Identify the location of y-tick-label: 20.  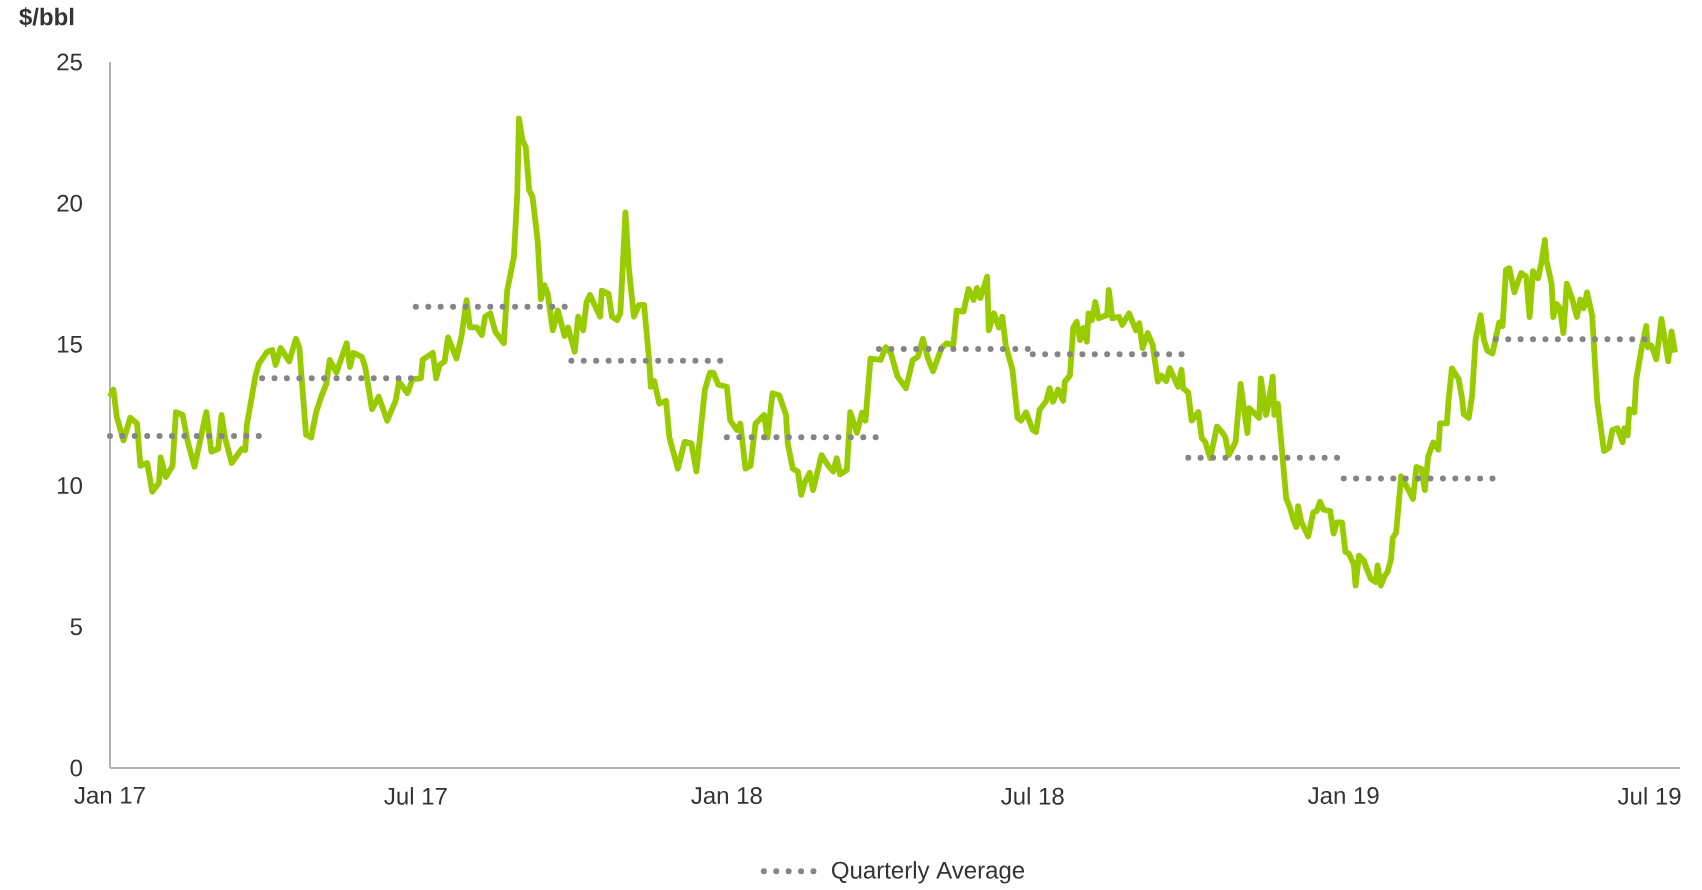
(69, 203).